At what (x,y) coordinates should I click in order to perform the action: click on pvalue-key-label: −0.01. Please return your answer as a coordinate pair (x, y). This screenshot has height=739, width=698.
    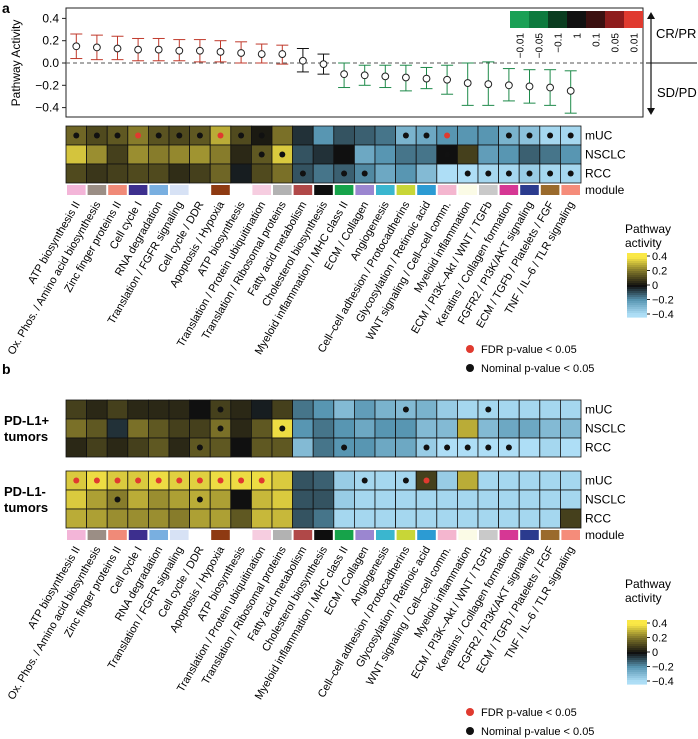
    Looking at the image, I should click on (521, 46).